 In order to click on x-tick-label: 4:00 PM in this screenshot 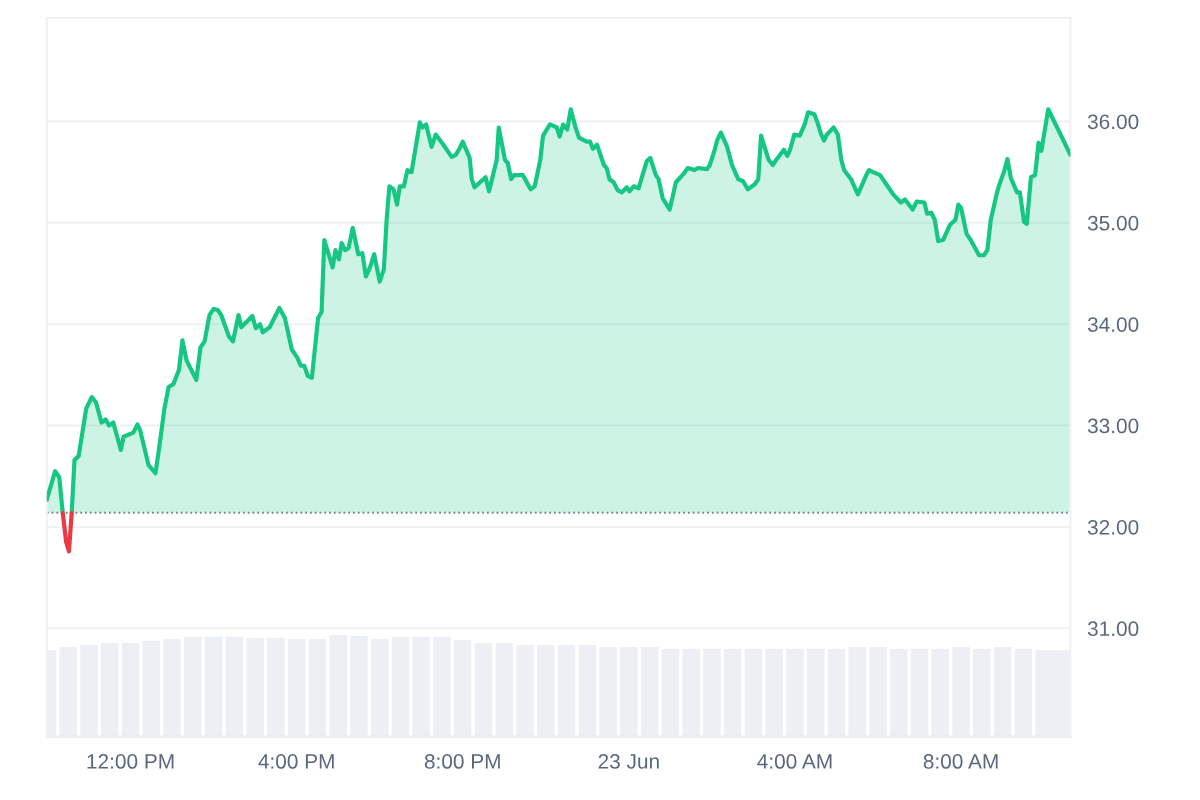, I will do `click(296, 761)`.